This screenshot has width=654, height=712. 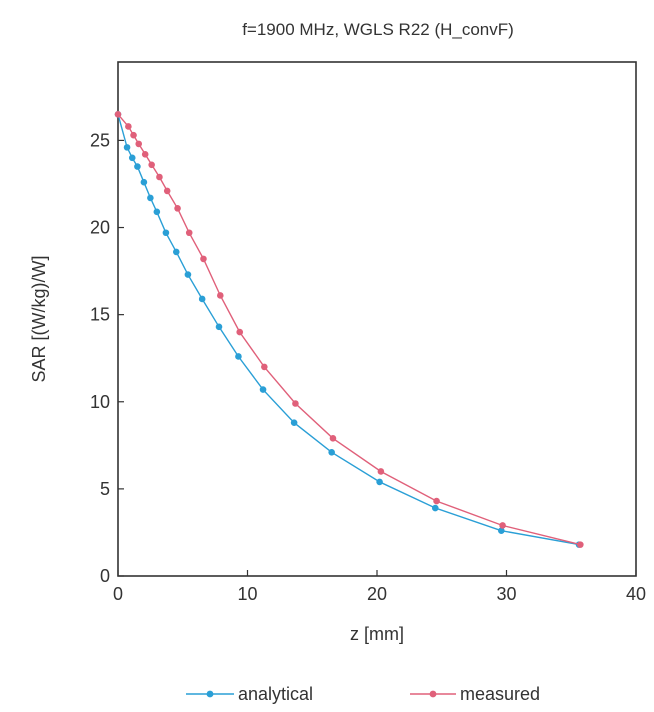 What do you see at coordinates (105, 576) in the screenshot?
I see `y-tick-label: 0` at bounding box center [105, 576].